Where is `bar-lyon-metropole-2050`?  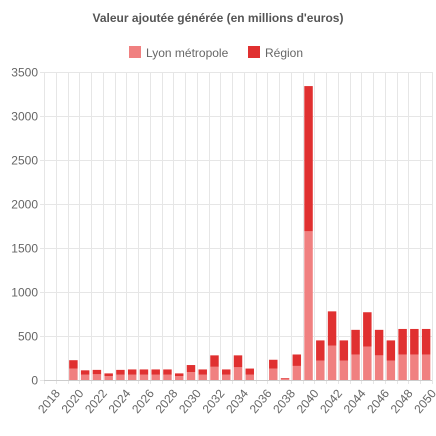
bar-lyon-metropole-2050 is located at coordinates (426, 367).